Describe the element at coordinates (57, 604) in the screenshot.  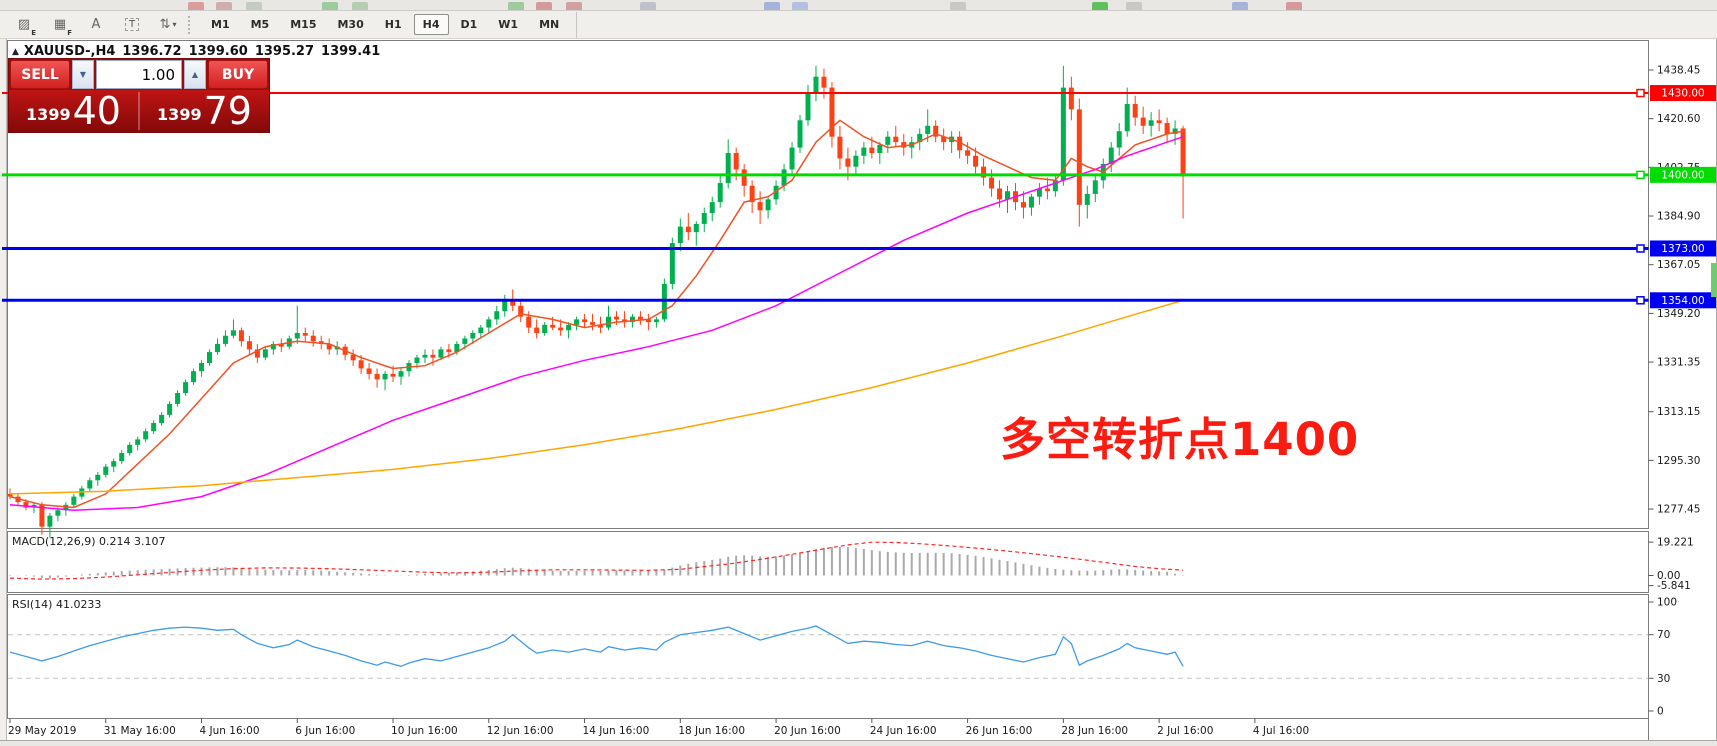
I see `rsi-indicator-label: RSI(14) 41.0233` at that location.